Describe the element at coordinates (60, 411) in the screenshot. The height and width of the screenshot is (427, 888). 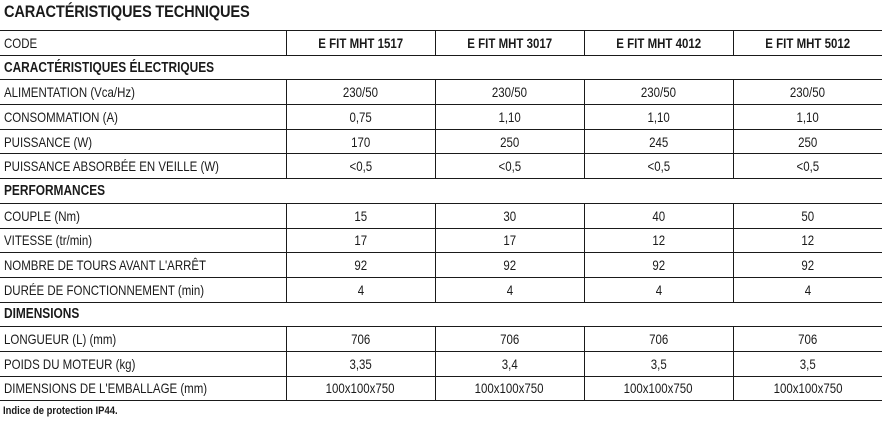
I see `footnote: Indice de protection IP44.` at that location.